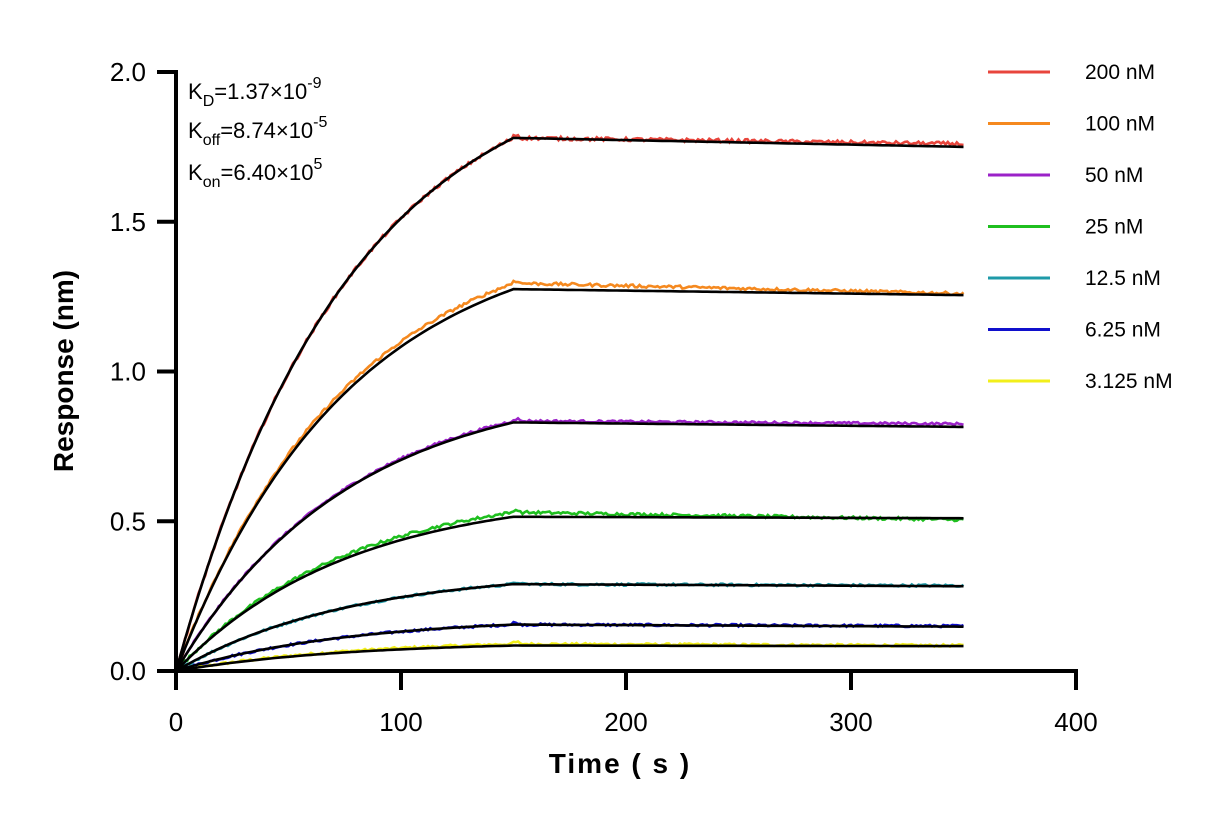 This screenshot has width=1232, height=825. I want to click on kon-base: K, so click(195, 172).